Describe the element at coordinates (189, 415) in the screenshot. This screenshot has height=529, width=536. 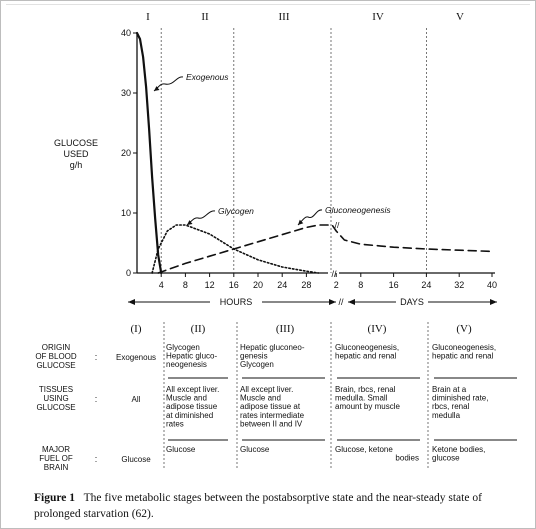
I see `table-cell: at diminished` at that location.